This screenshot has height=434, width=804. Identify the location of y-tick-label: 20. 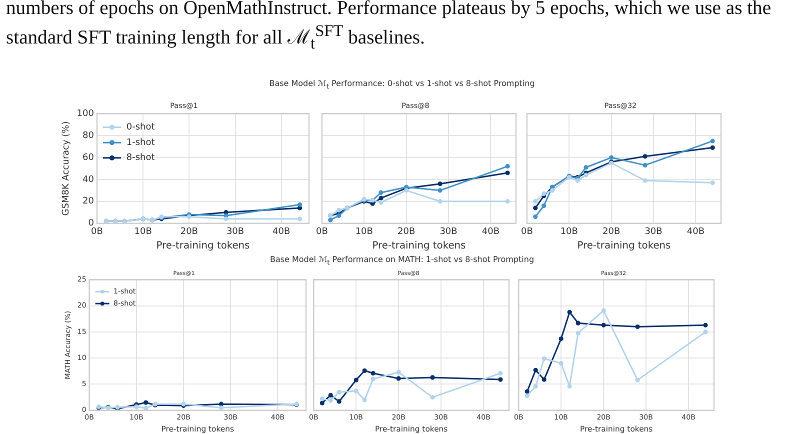
(88, 201).